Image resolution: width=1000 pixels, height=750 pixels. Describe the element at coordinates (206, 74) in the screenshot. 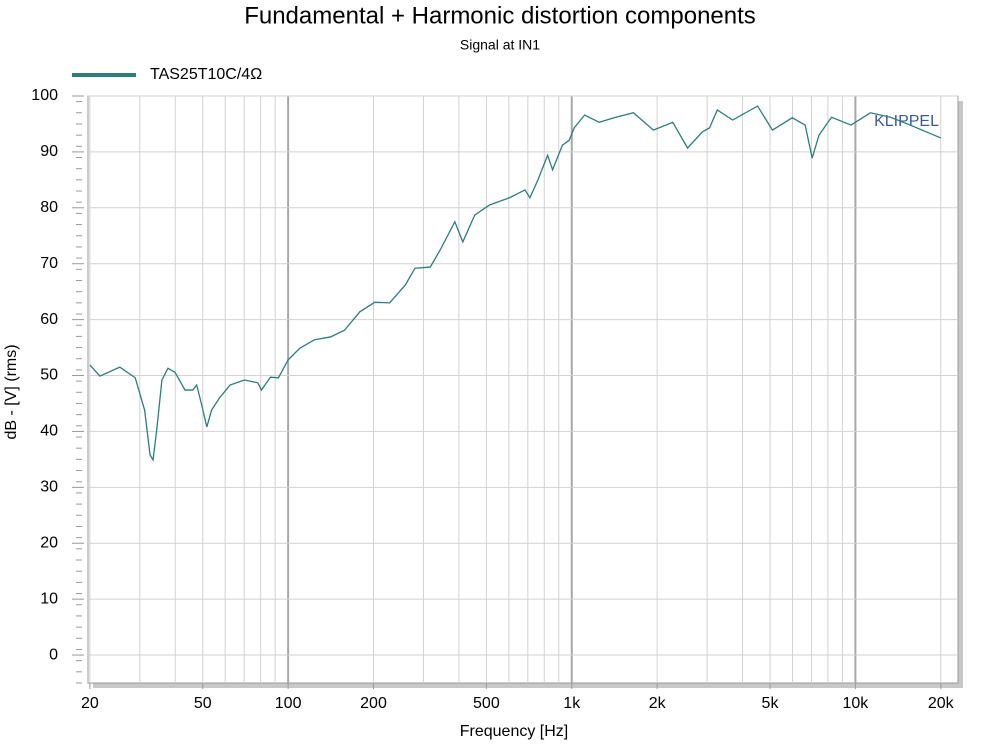

I see `legend-label: TAS25T10C/4Ω` at that location.